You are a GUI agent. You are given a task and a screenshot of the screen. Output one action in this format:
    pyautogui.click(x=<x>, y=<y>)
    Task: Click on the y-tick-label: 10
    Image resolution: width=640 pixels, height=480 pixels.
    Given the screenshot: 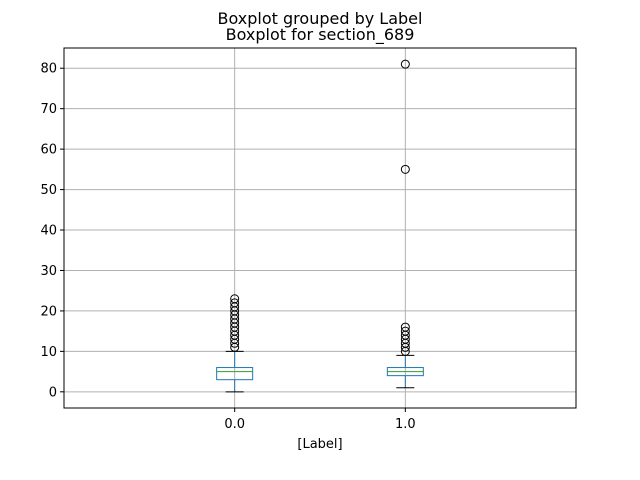 What is the action you would take?
    pyautogui.click(x=48, y=352)
    